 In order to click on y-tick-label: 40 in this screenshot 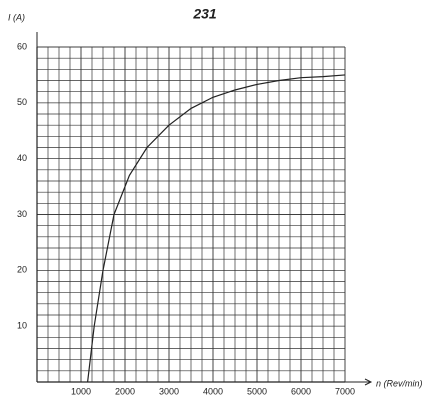, I will do `click(22, 158)`.